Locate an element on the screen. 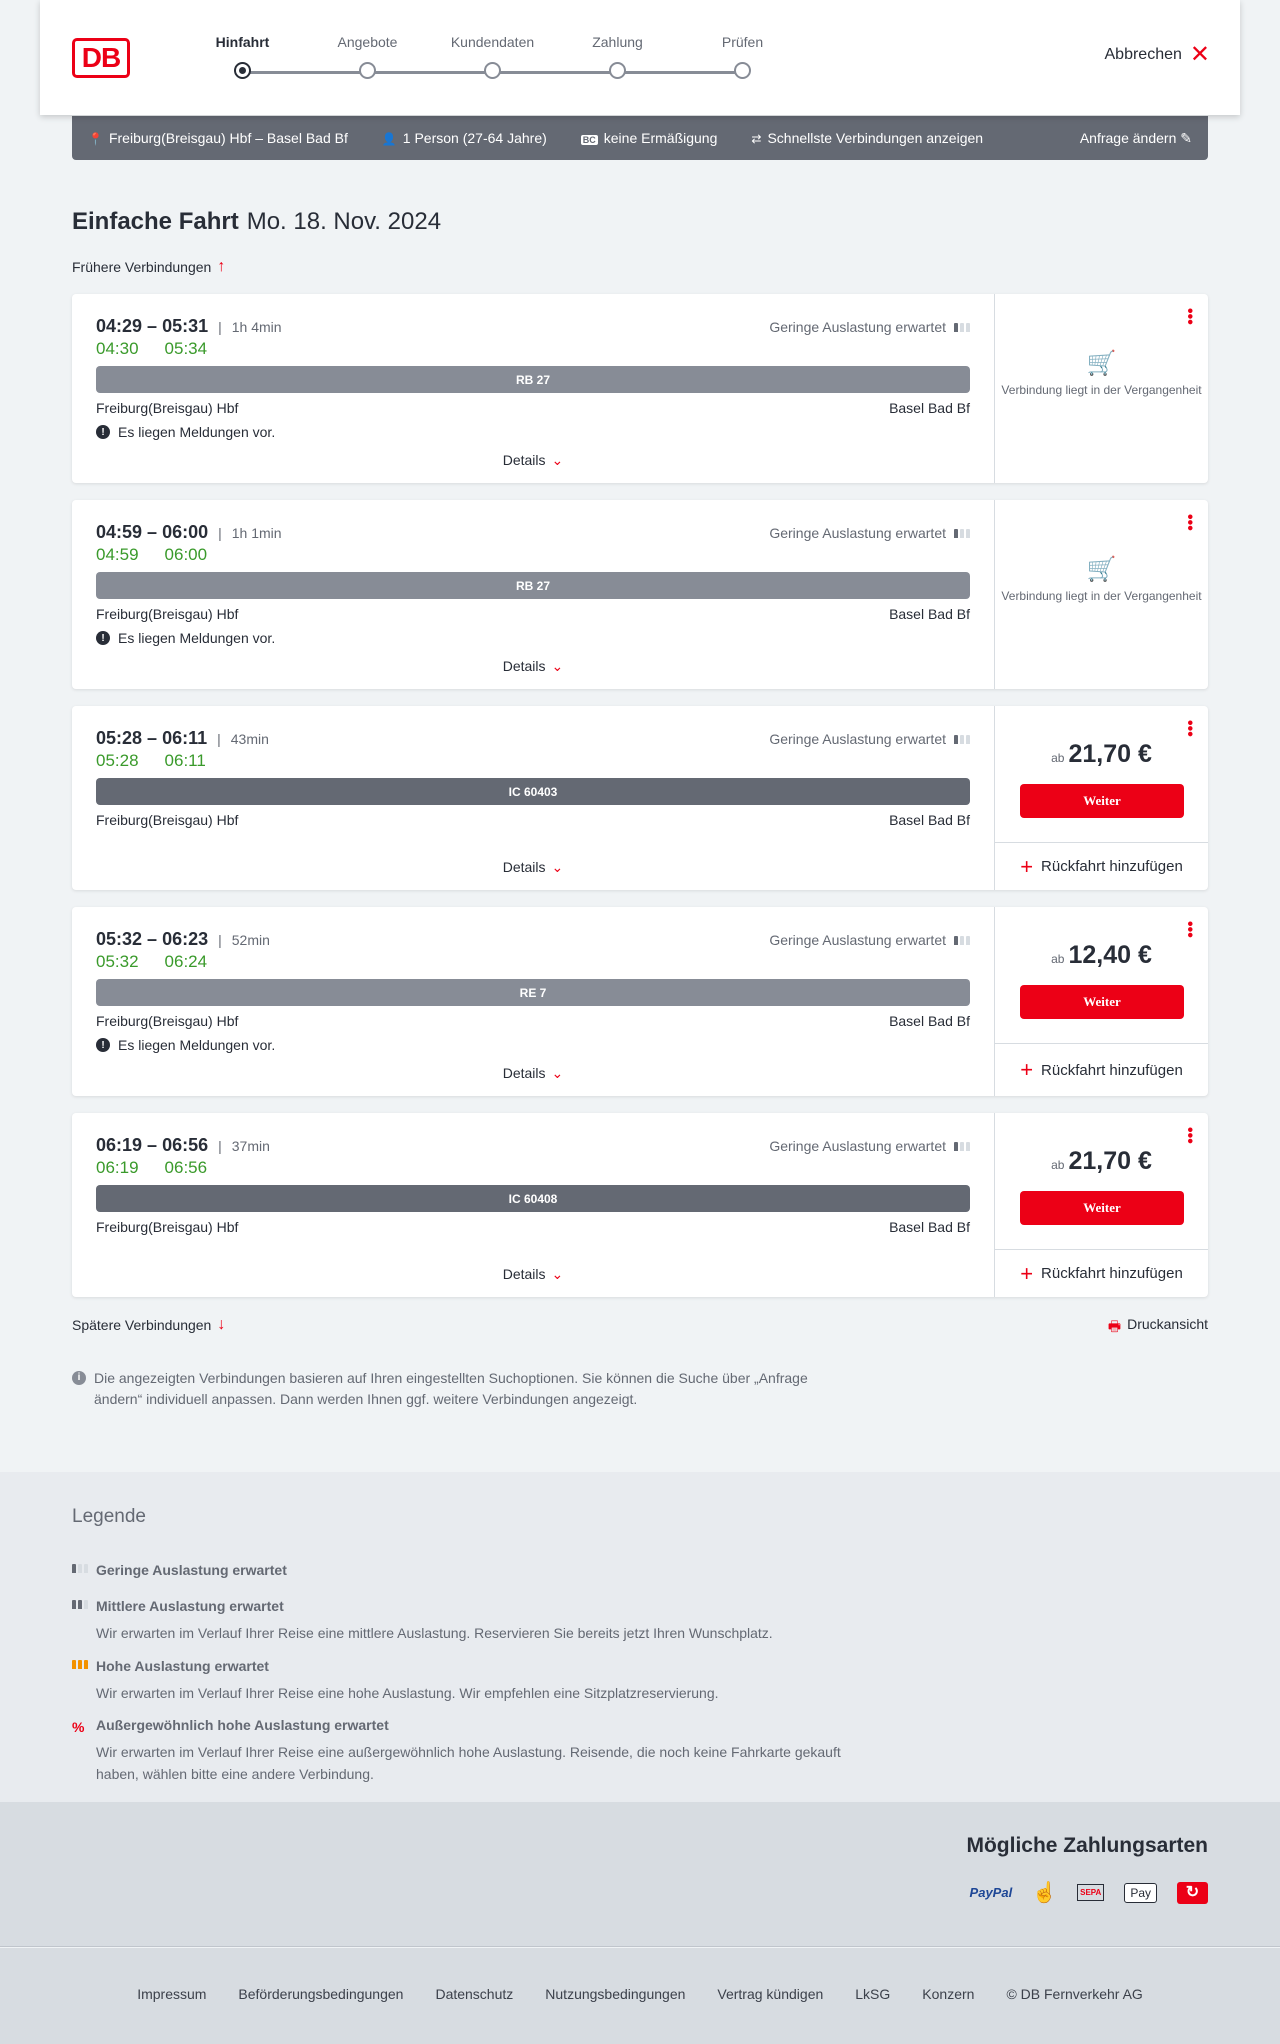  realtime-times: 04:59 06:00 is located at coordinates (151, 555).